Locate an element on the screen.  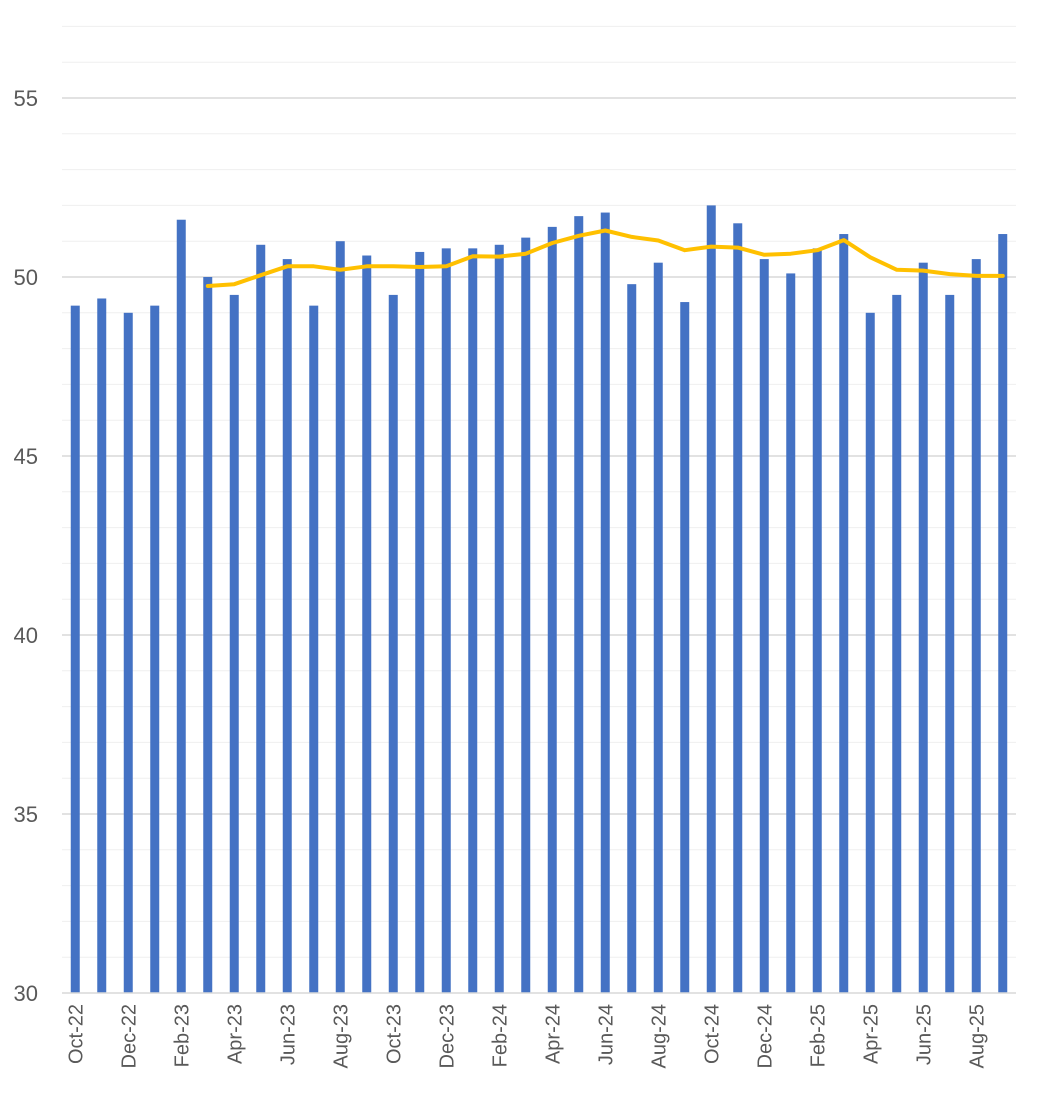
x-tick-label: Dec-23 is located at coordinates (447, 1036).